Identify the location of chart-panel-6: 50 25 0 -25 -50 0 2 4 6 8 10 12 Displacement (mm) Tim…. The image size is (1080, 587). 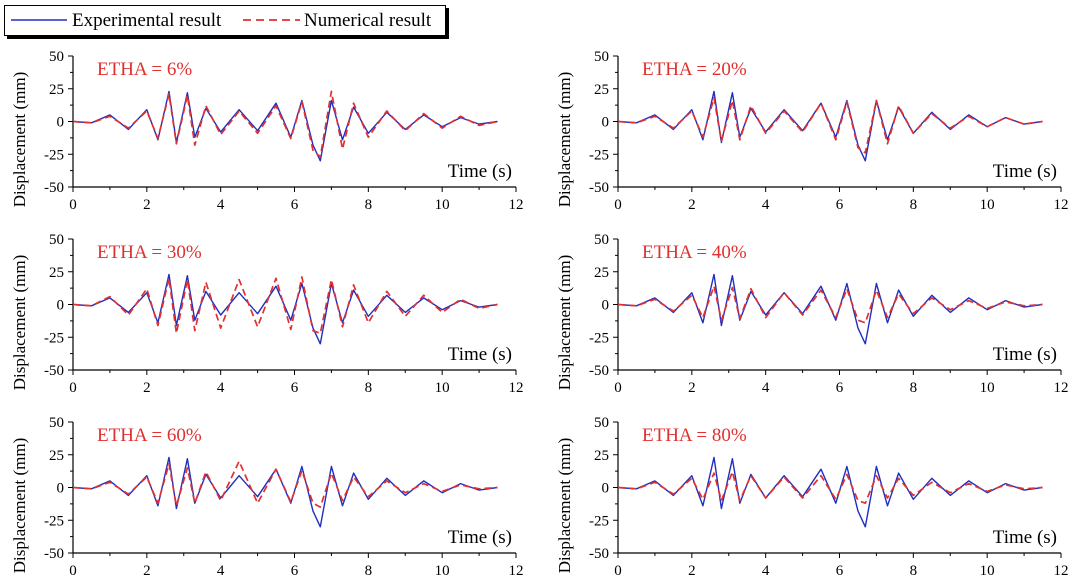
(812, 497).